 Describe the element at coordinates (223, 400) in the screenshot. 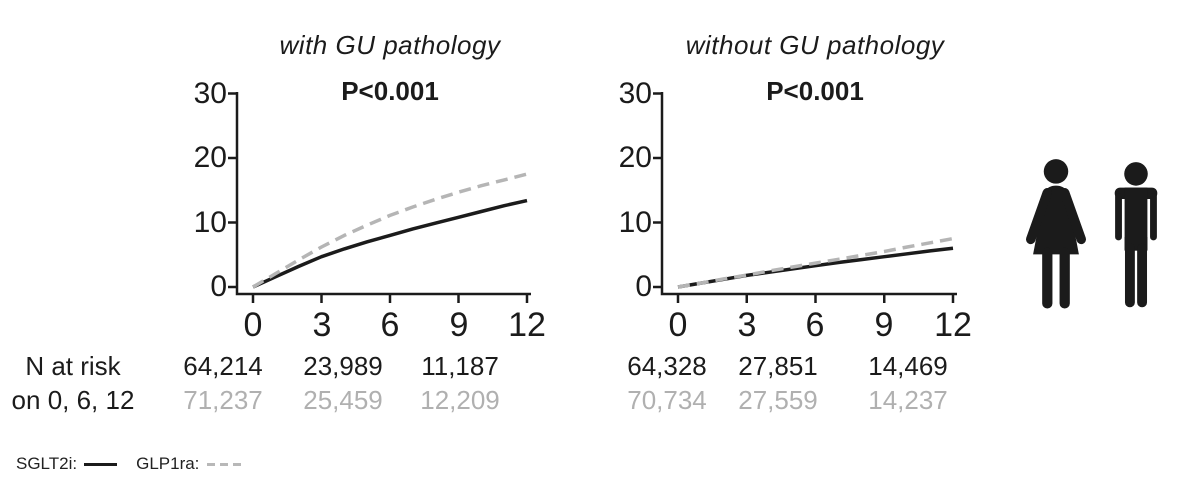

I see `risk-value-glp1ra: 71,237` at that location.